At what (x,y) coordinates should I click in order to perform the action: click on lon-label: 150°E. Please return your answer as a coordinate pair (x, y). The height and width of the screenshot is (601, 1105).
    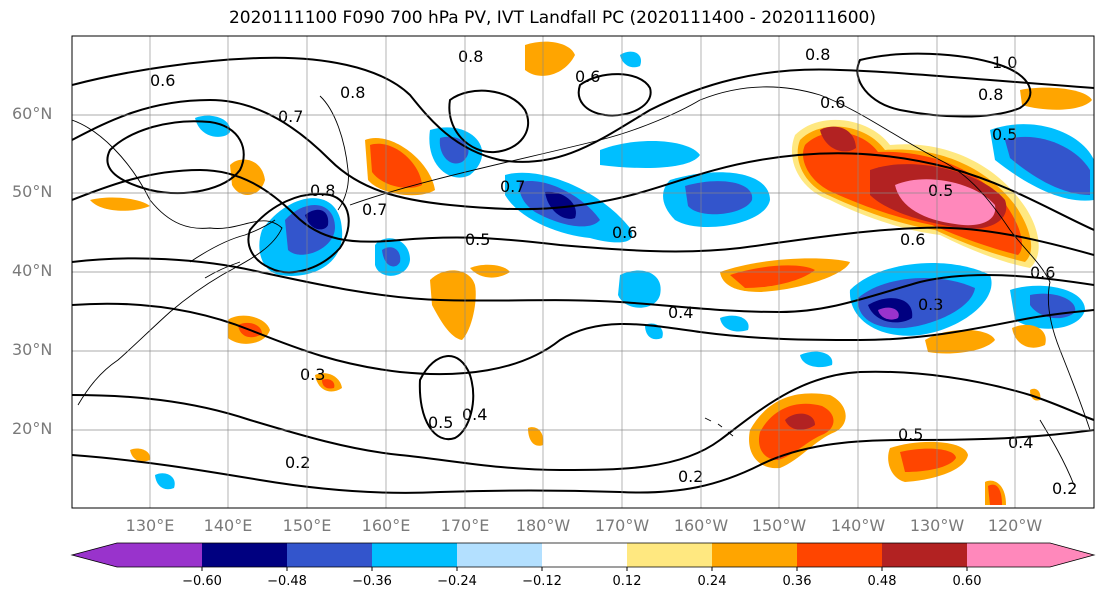
    Looking at the image, I should click on (307, 525).